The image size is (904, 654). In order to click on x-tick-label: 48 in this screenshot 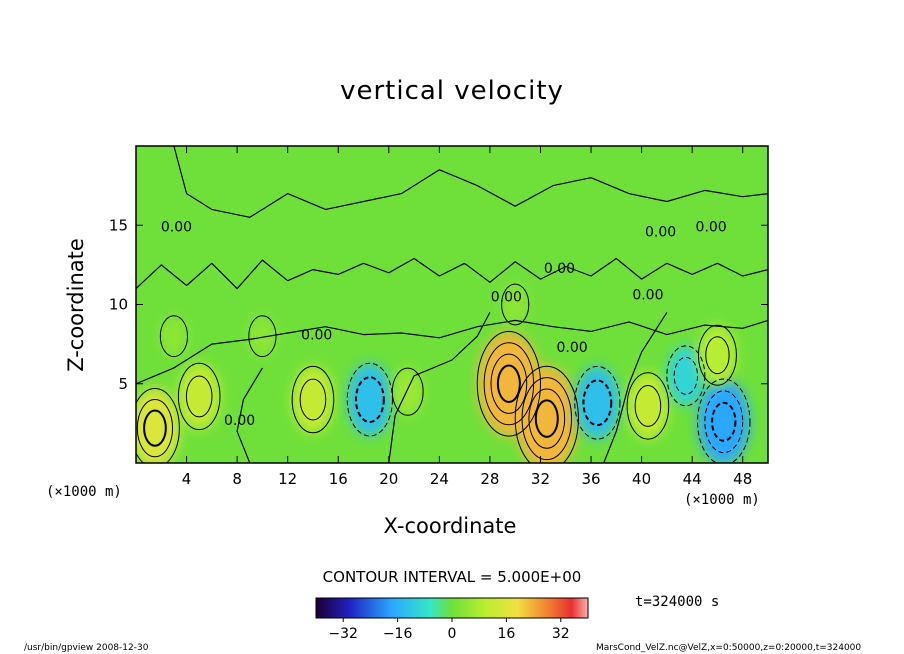, I will do `click(742, 479)`.